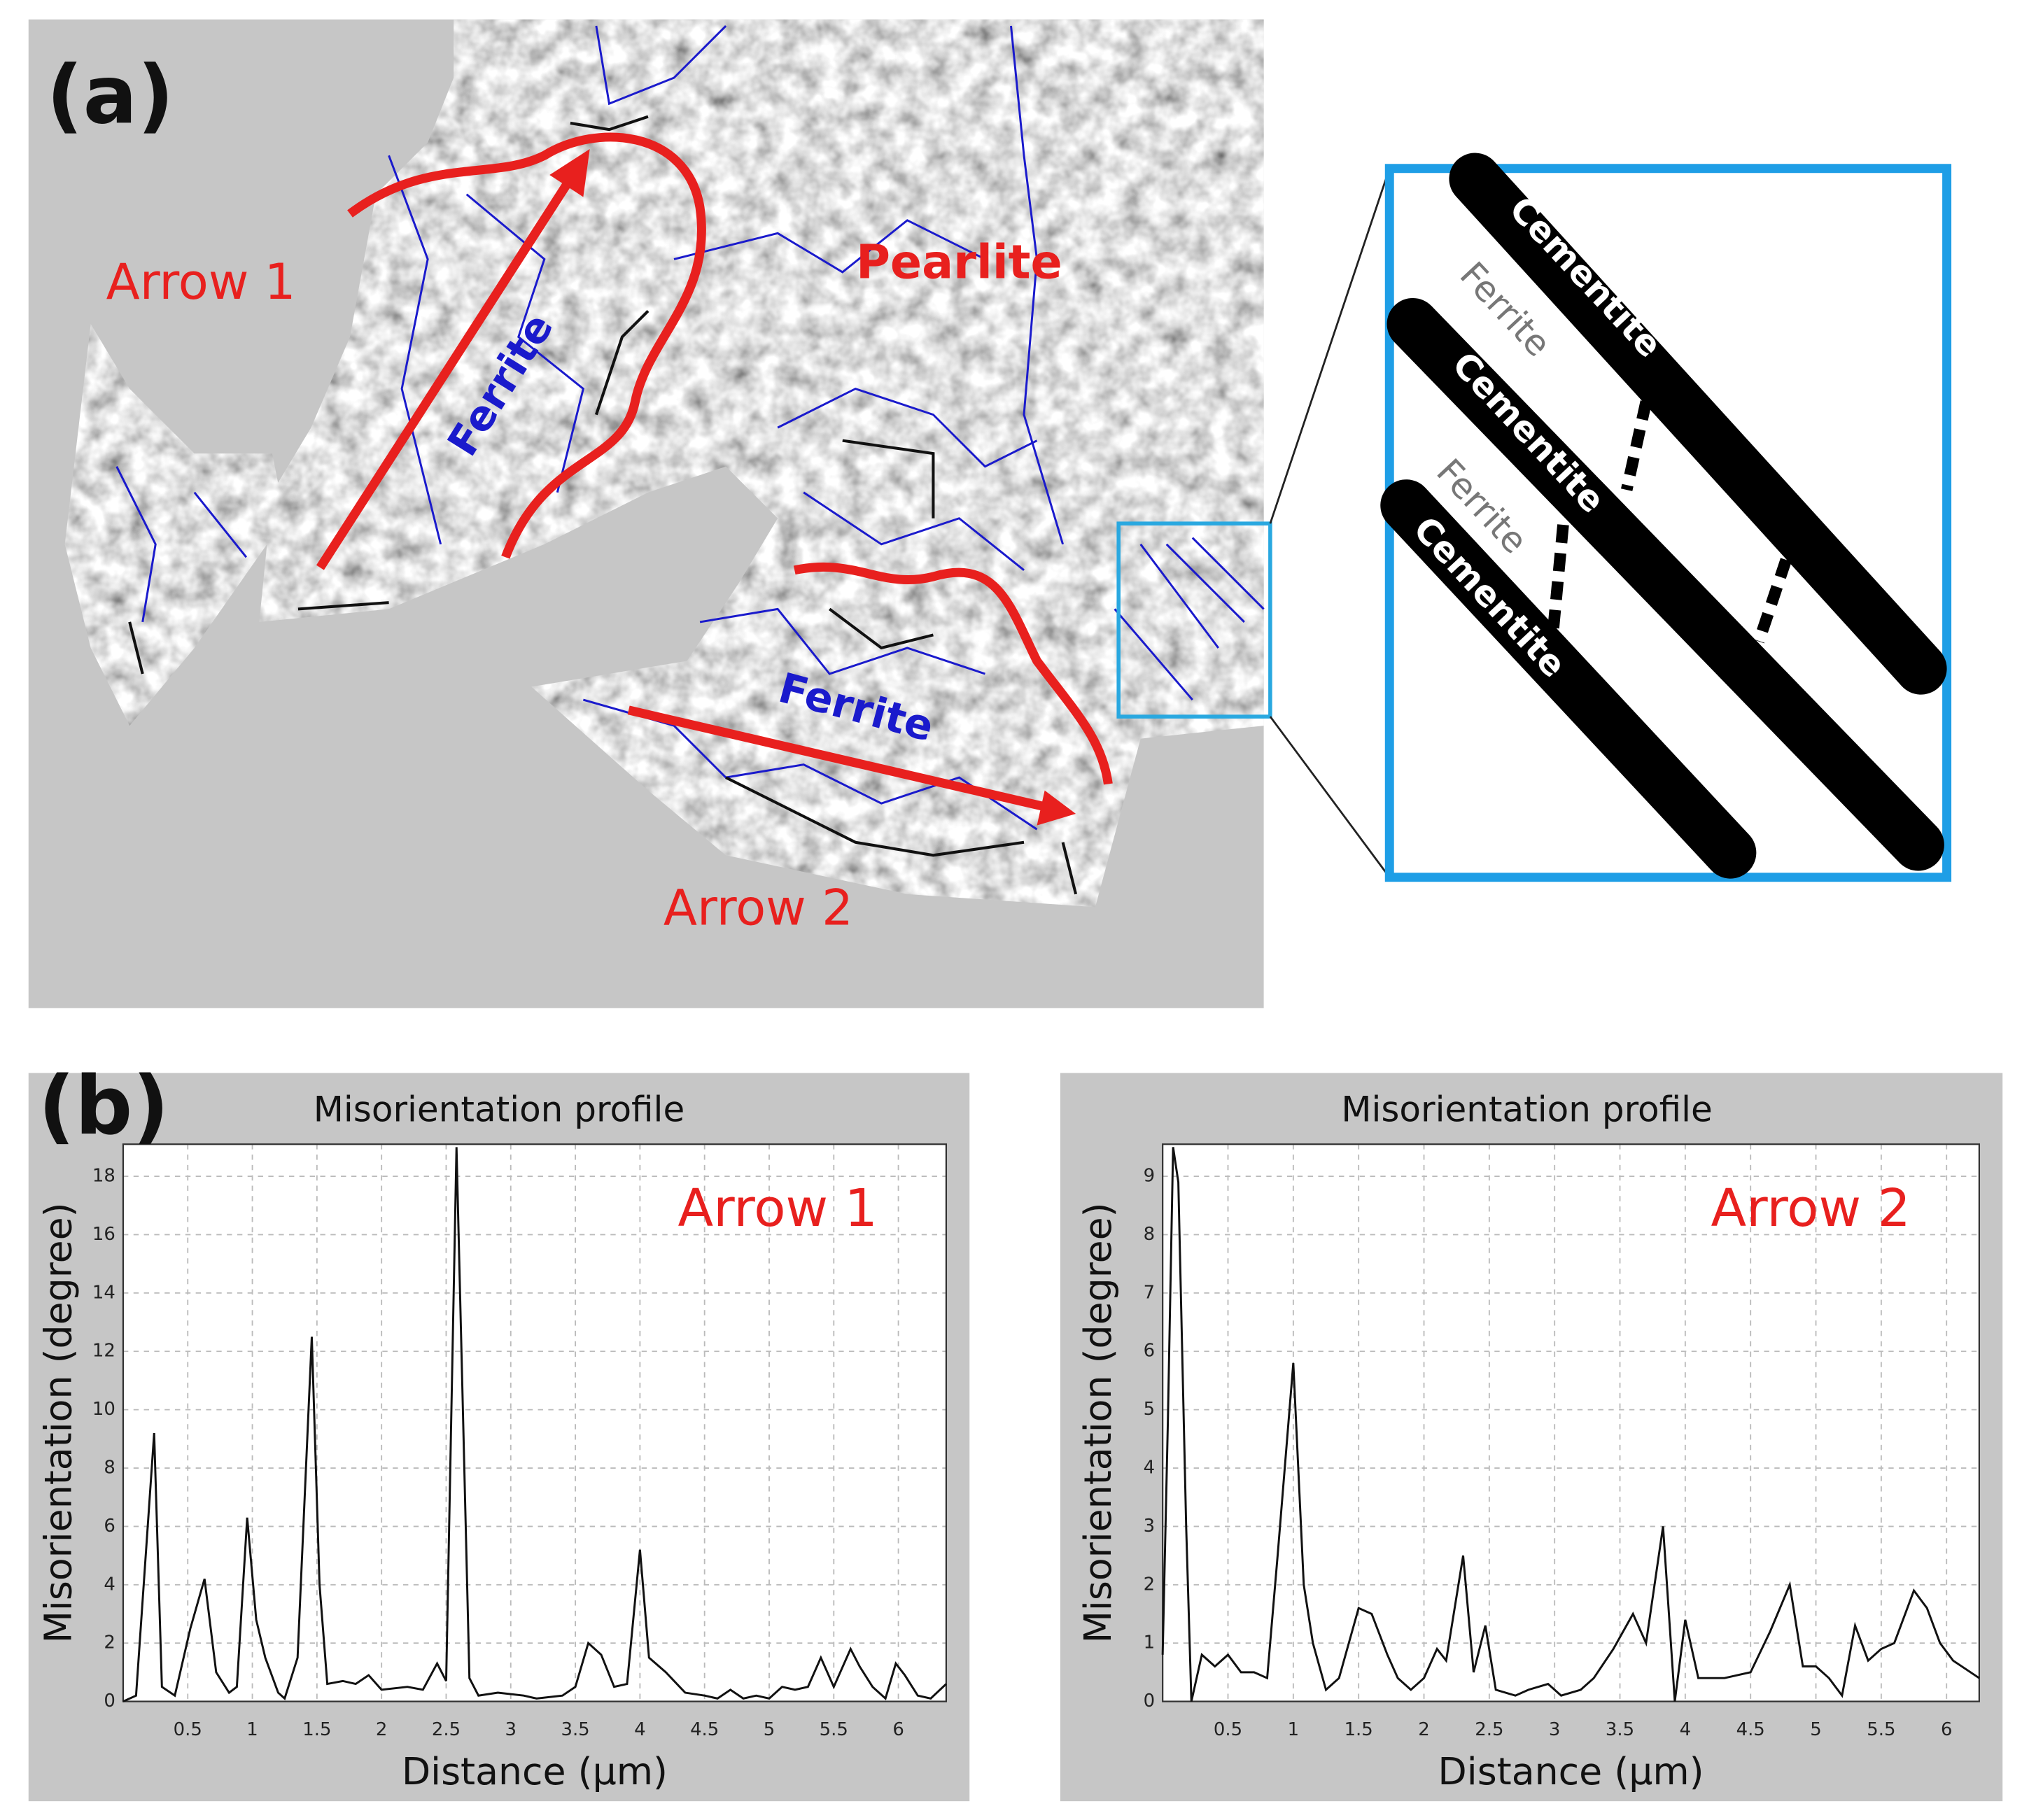  I want to click on y-tick-label: 14, so click(103, 1292).